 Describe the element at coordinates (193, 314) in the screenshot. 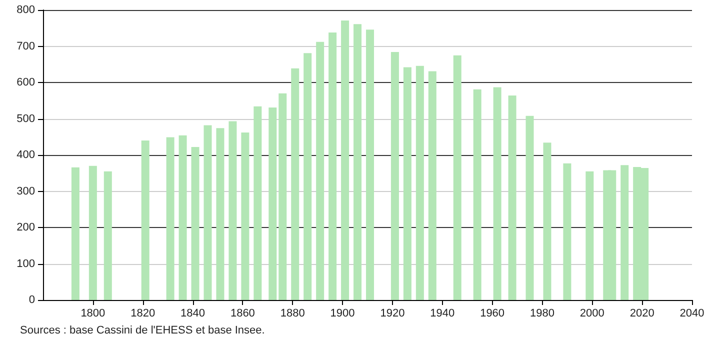

I see `x-tick-label: 1840` at that location.